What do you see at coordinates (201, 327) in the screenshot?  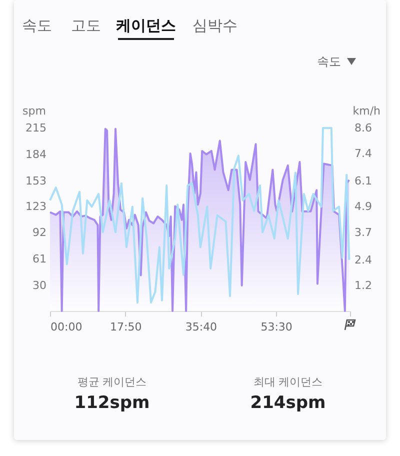 I see `x-tick-label: 35:40` at bounding box center [201, 327].